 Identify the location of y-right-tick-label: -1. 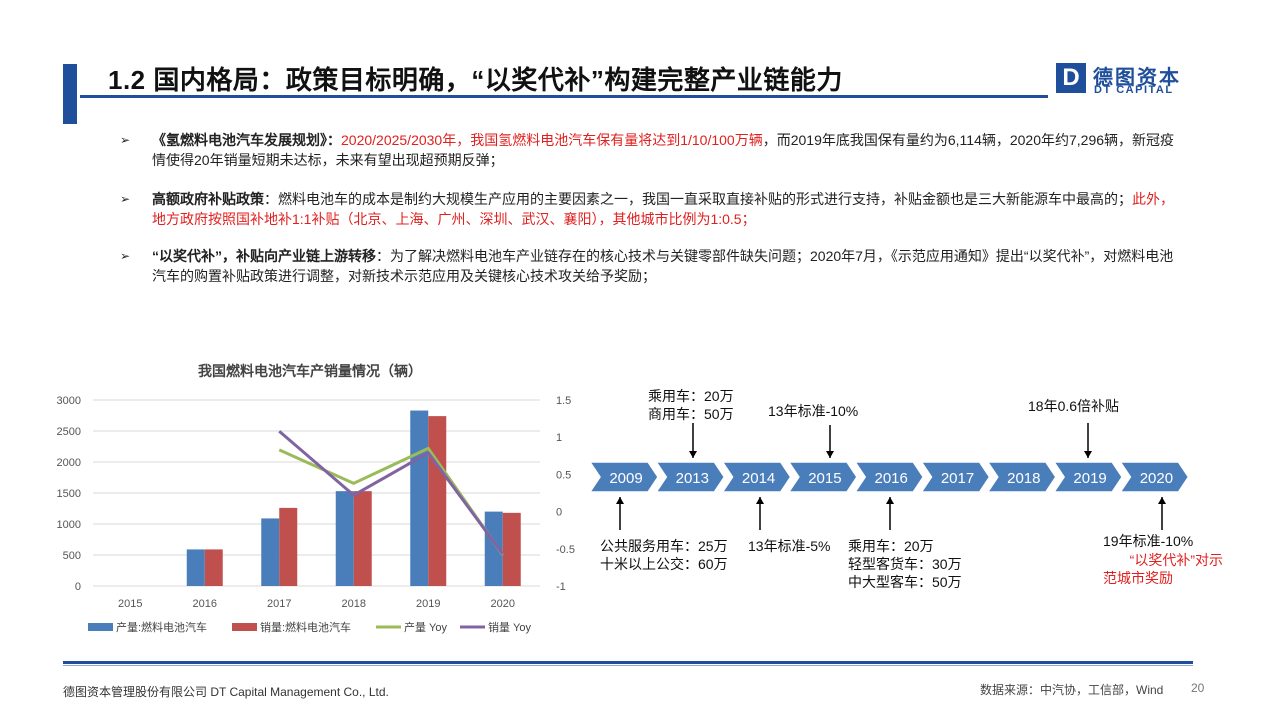
(561, 587).